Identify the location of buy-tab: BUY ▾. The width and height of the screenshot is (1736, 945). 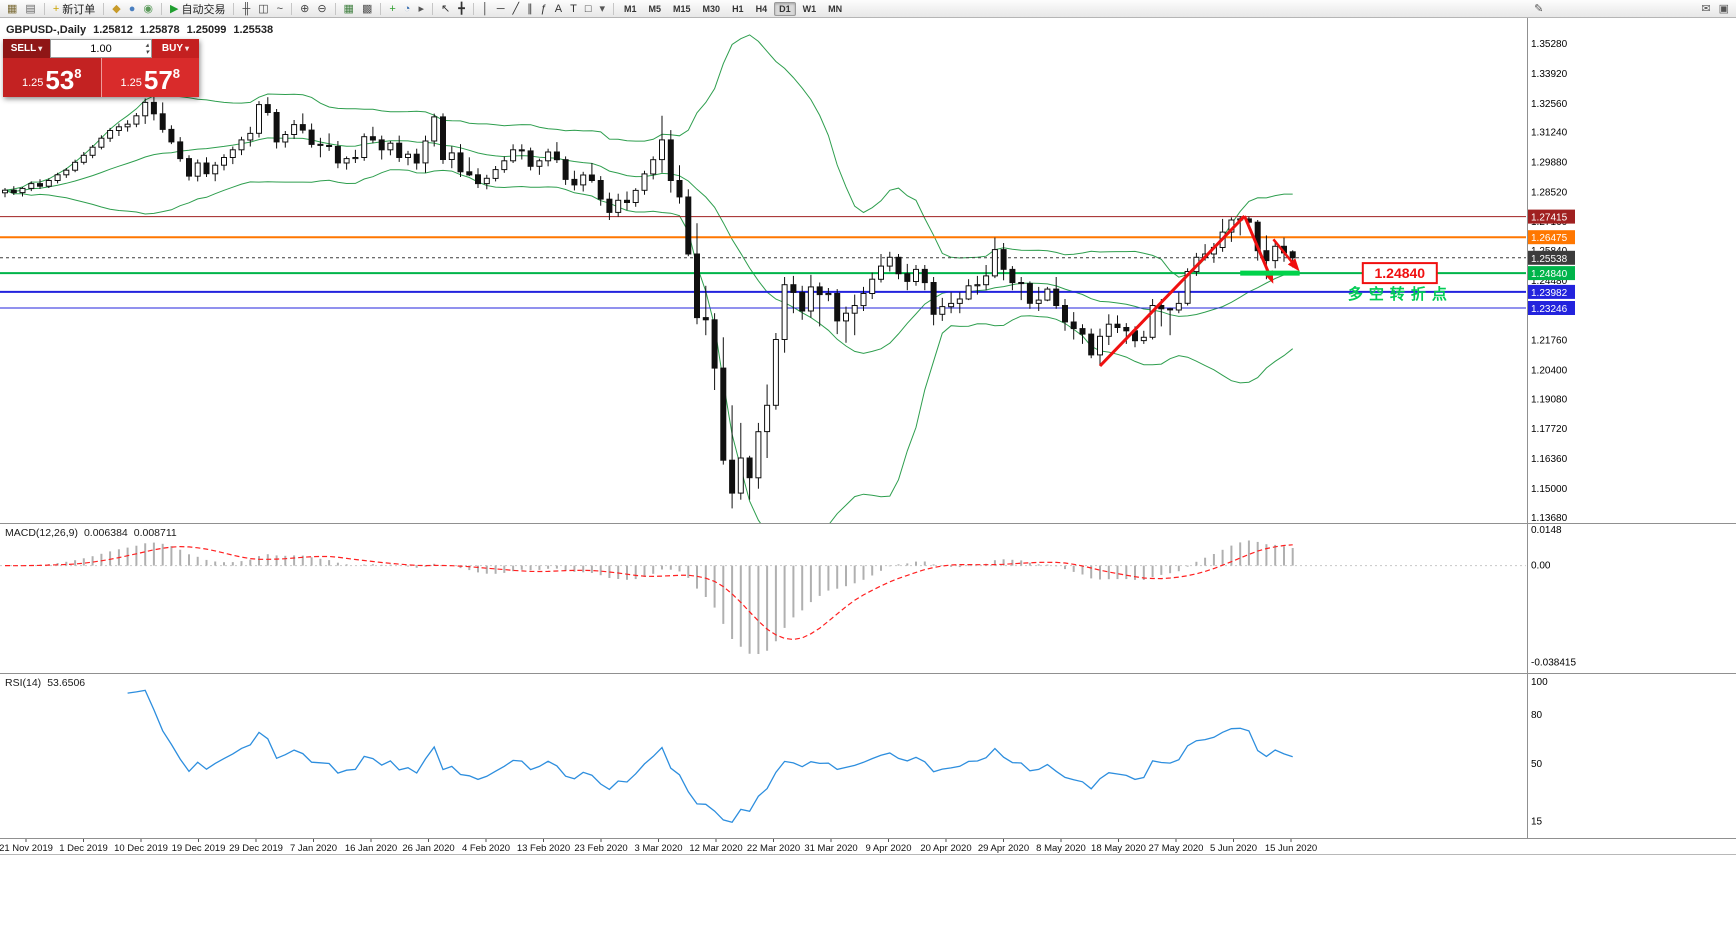
(175, 48).